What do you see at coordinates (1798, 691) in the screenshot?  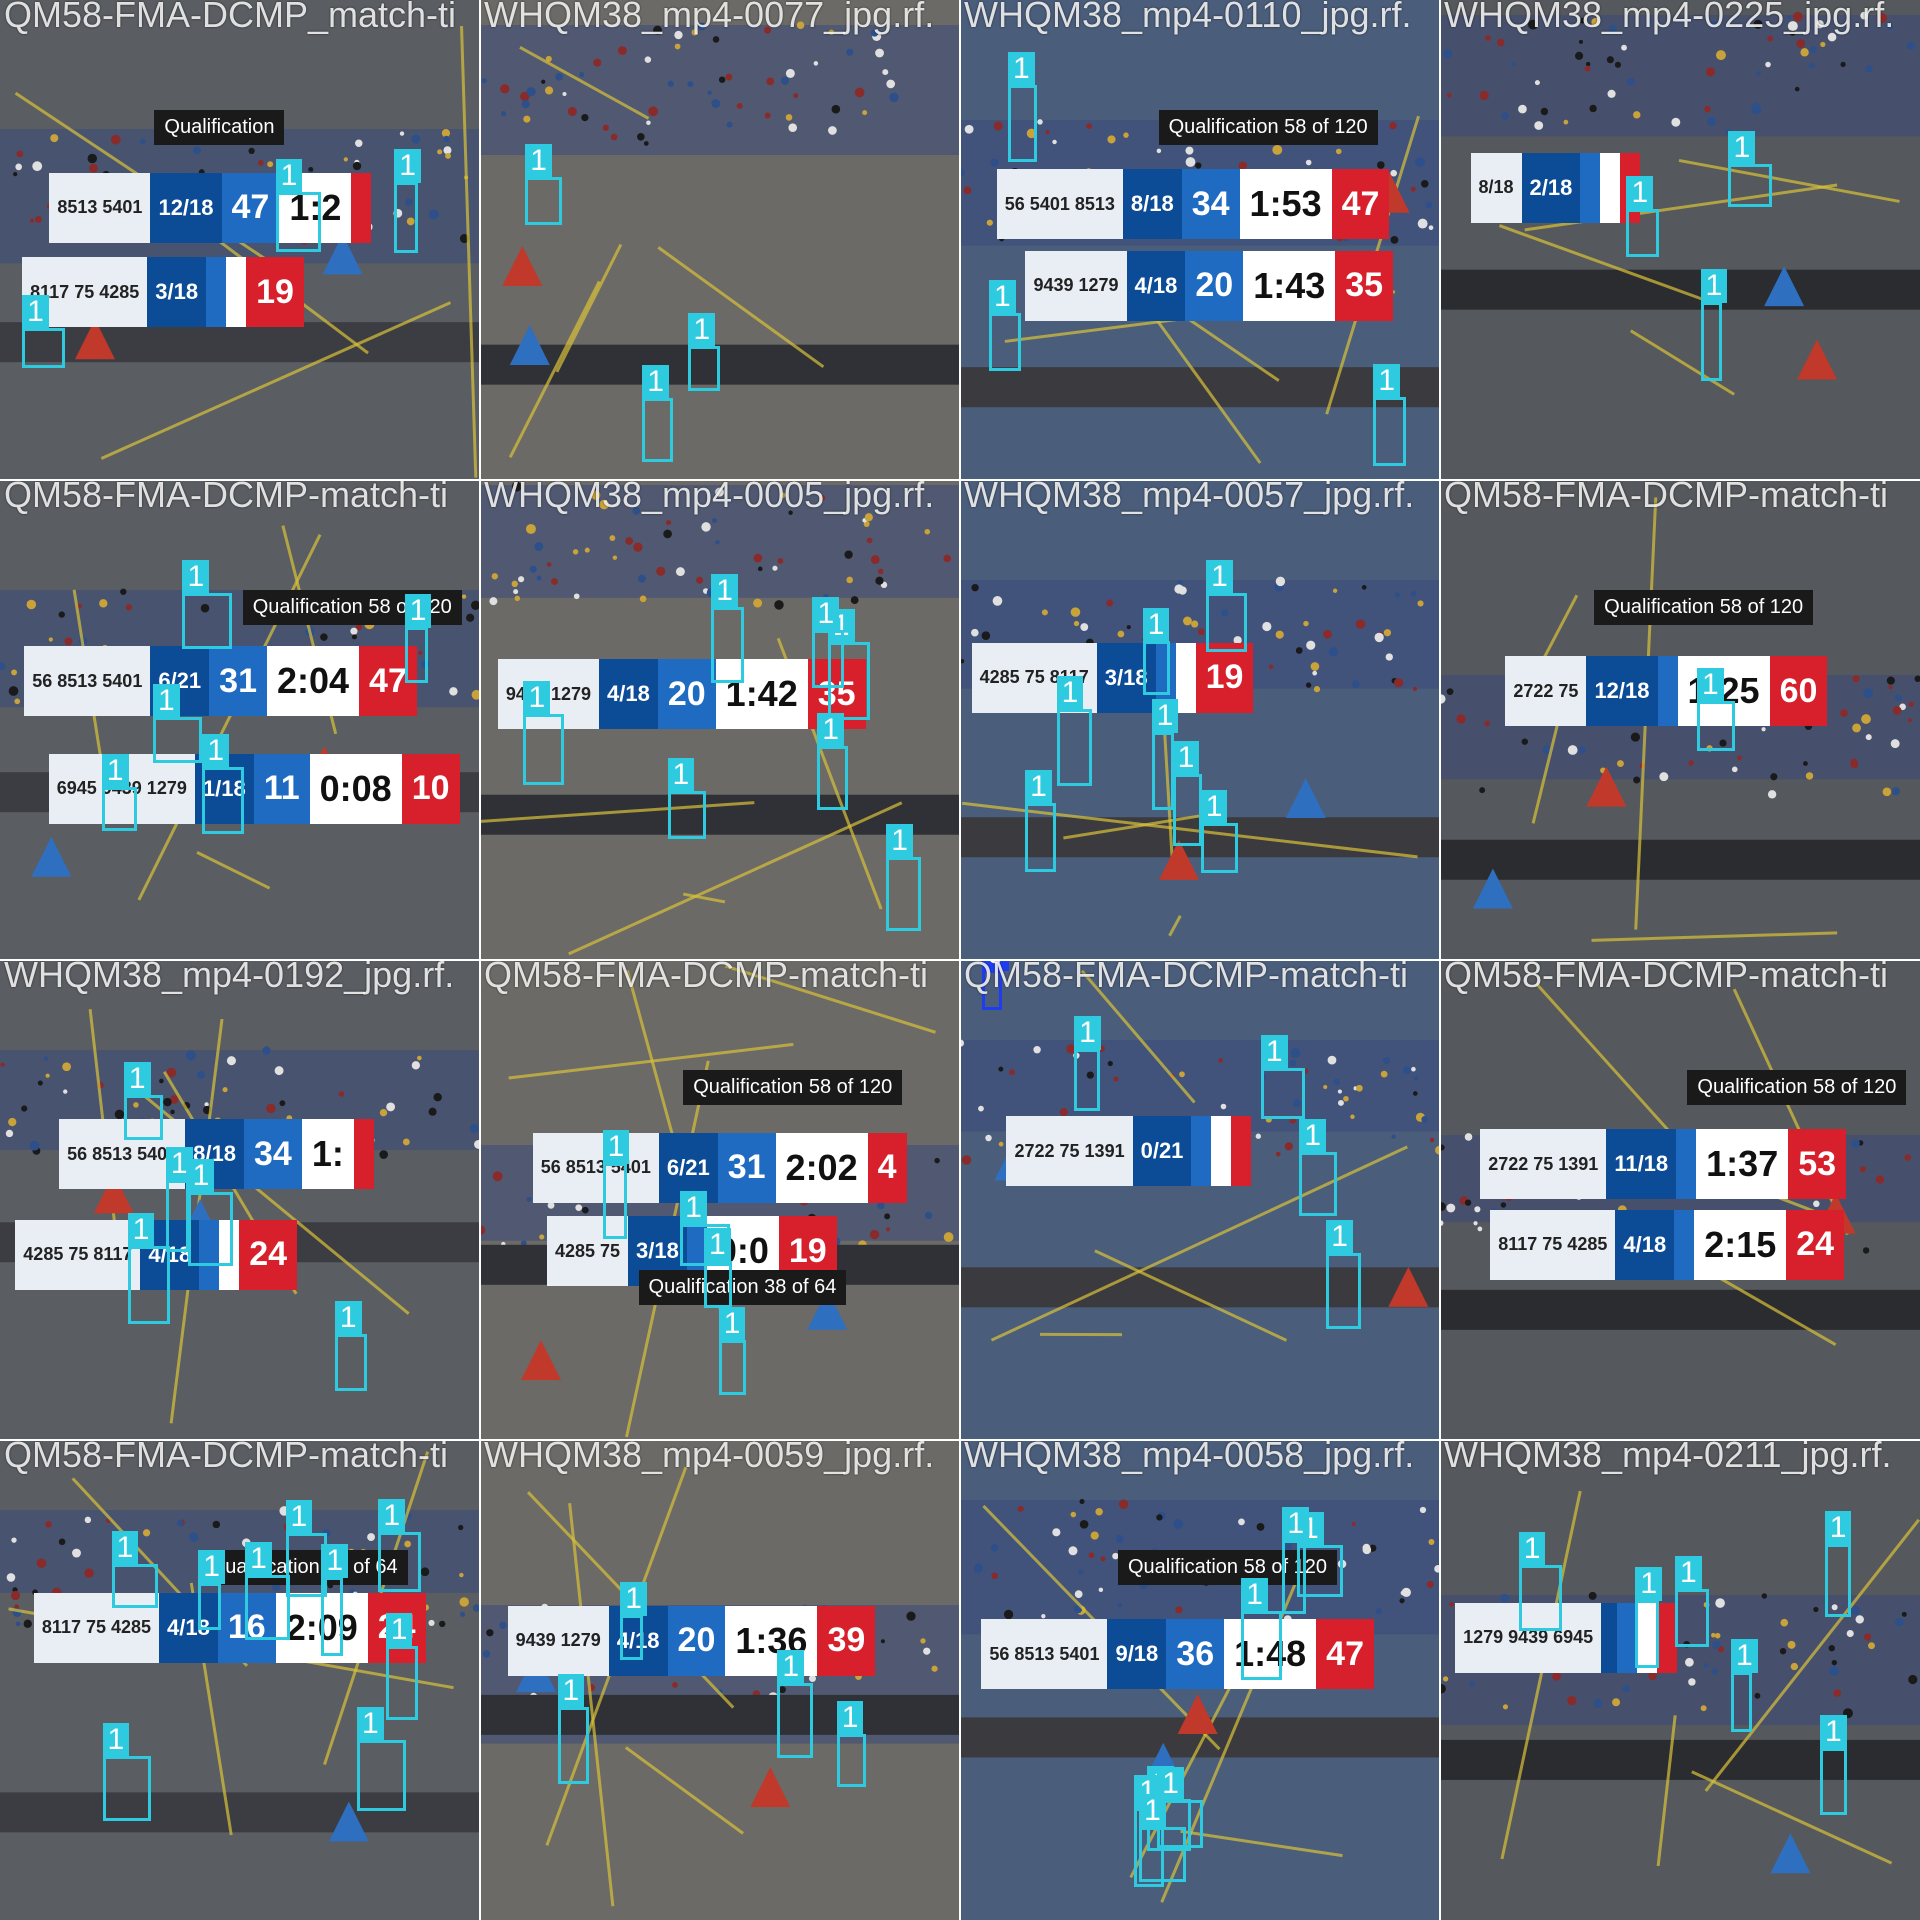 I see `score-red: 60` at bounding box center [1798, 691].